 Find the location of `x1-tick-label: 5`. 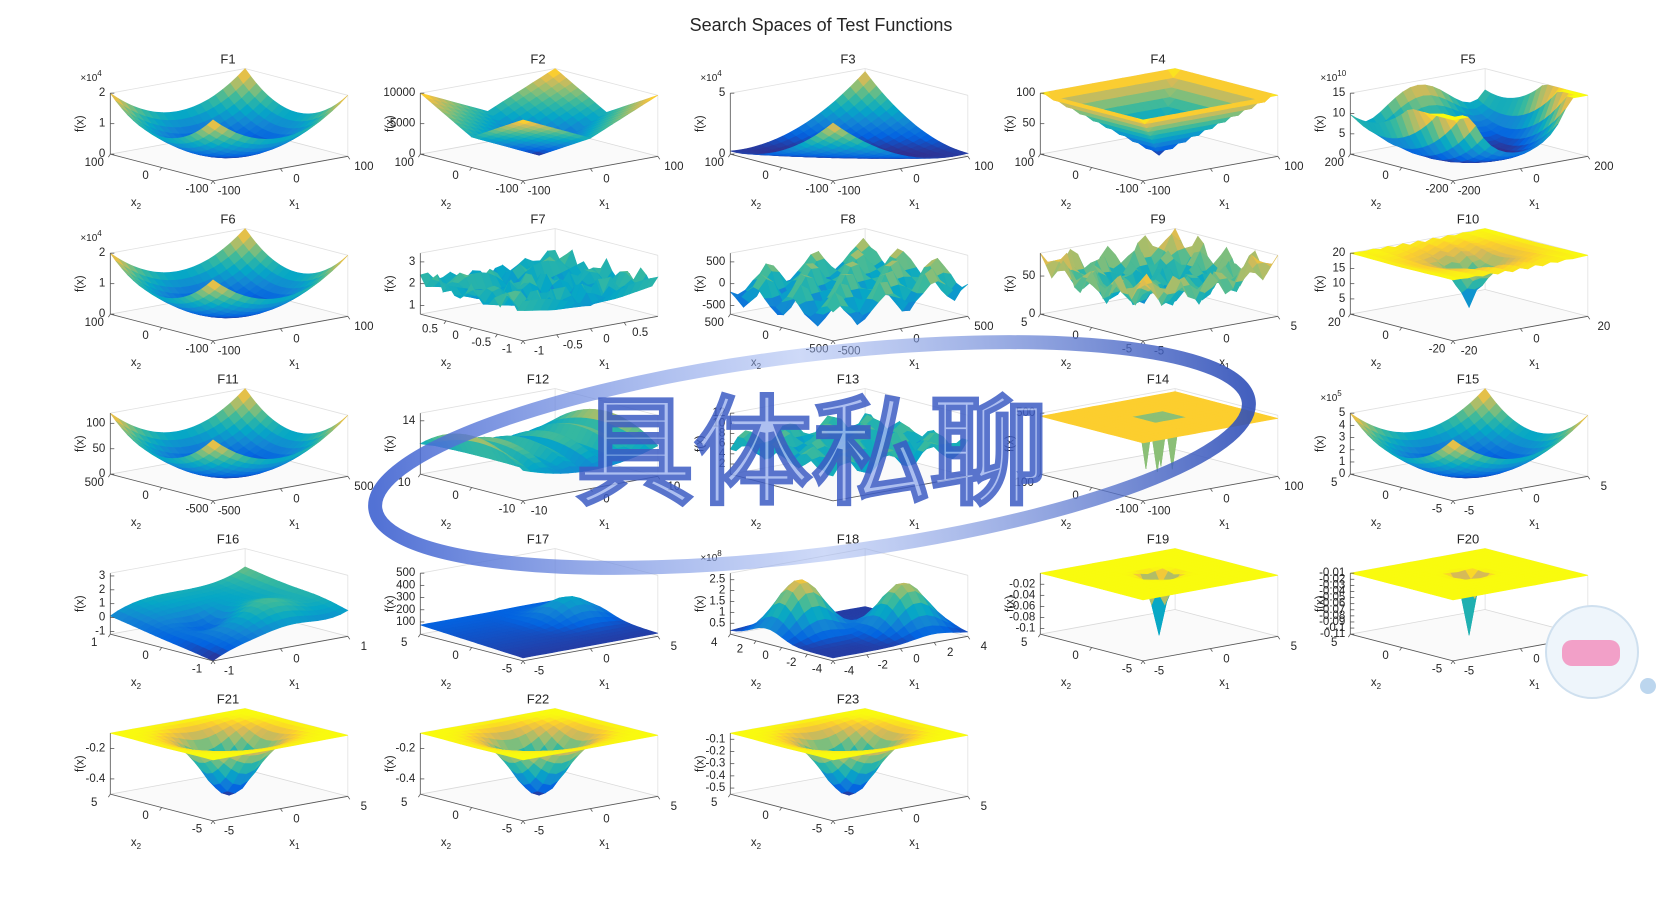

x1-tick-label: 5 is located at coordinates (1294, 327).